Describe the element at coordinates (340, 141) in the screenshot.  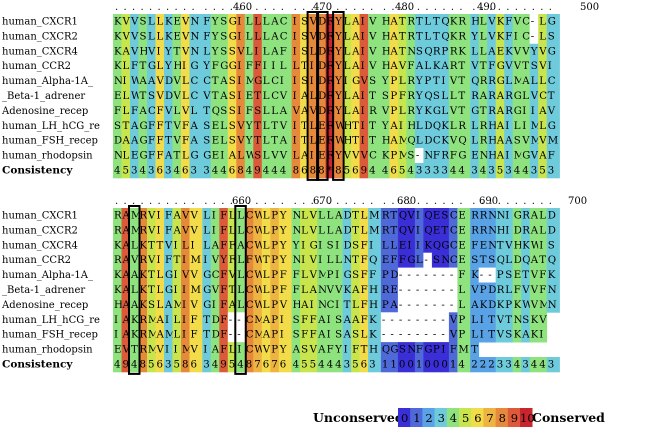
I see `residue: W` at that location.